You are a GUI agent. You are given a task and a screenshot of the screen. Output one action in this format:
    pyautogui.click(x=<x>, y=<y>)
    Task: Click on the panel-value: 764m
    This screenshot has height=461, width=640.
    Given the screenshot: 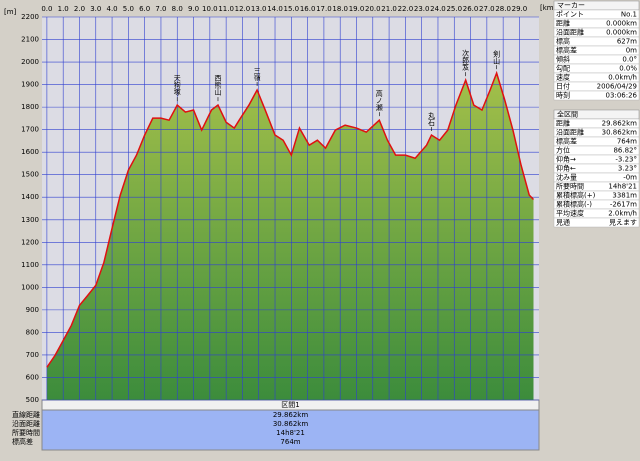 What is the action you would take?
    pyautogui.click(x=627, y=142)
    